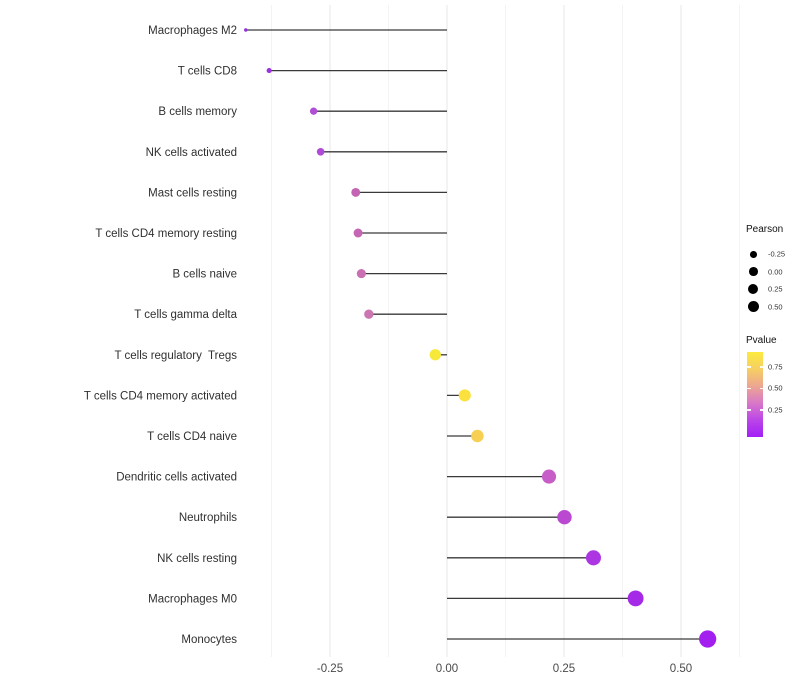 This screenshot has width=800, height=700. I want to click on y-axis-label: T cells regulatory Tregs, so click(175, 356).